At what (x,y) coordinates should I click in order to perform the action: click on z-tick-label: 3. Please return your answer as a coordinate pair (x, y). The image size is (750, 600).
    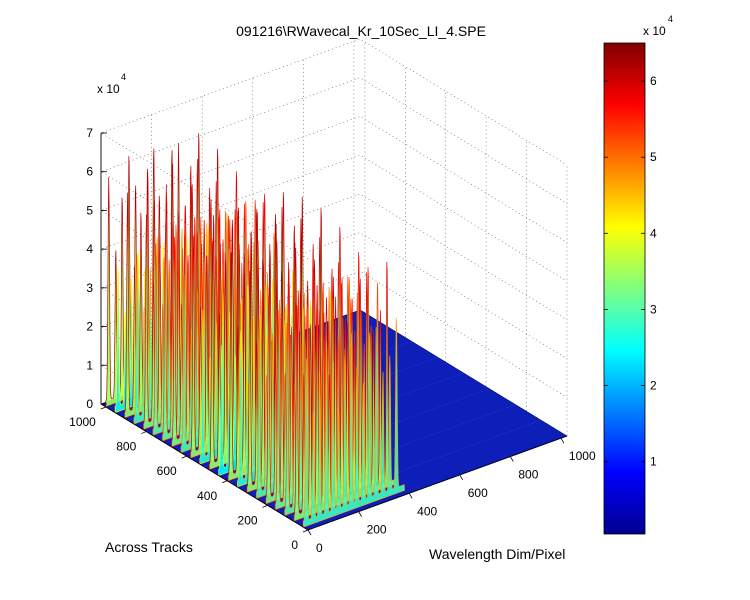
    Looking at the image, I should click on (89, 288).